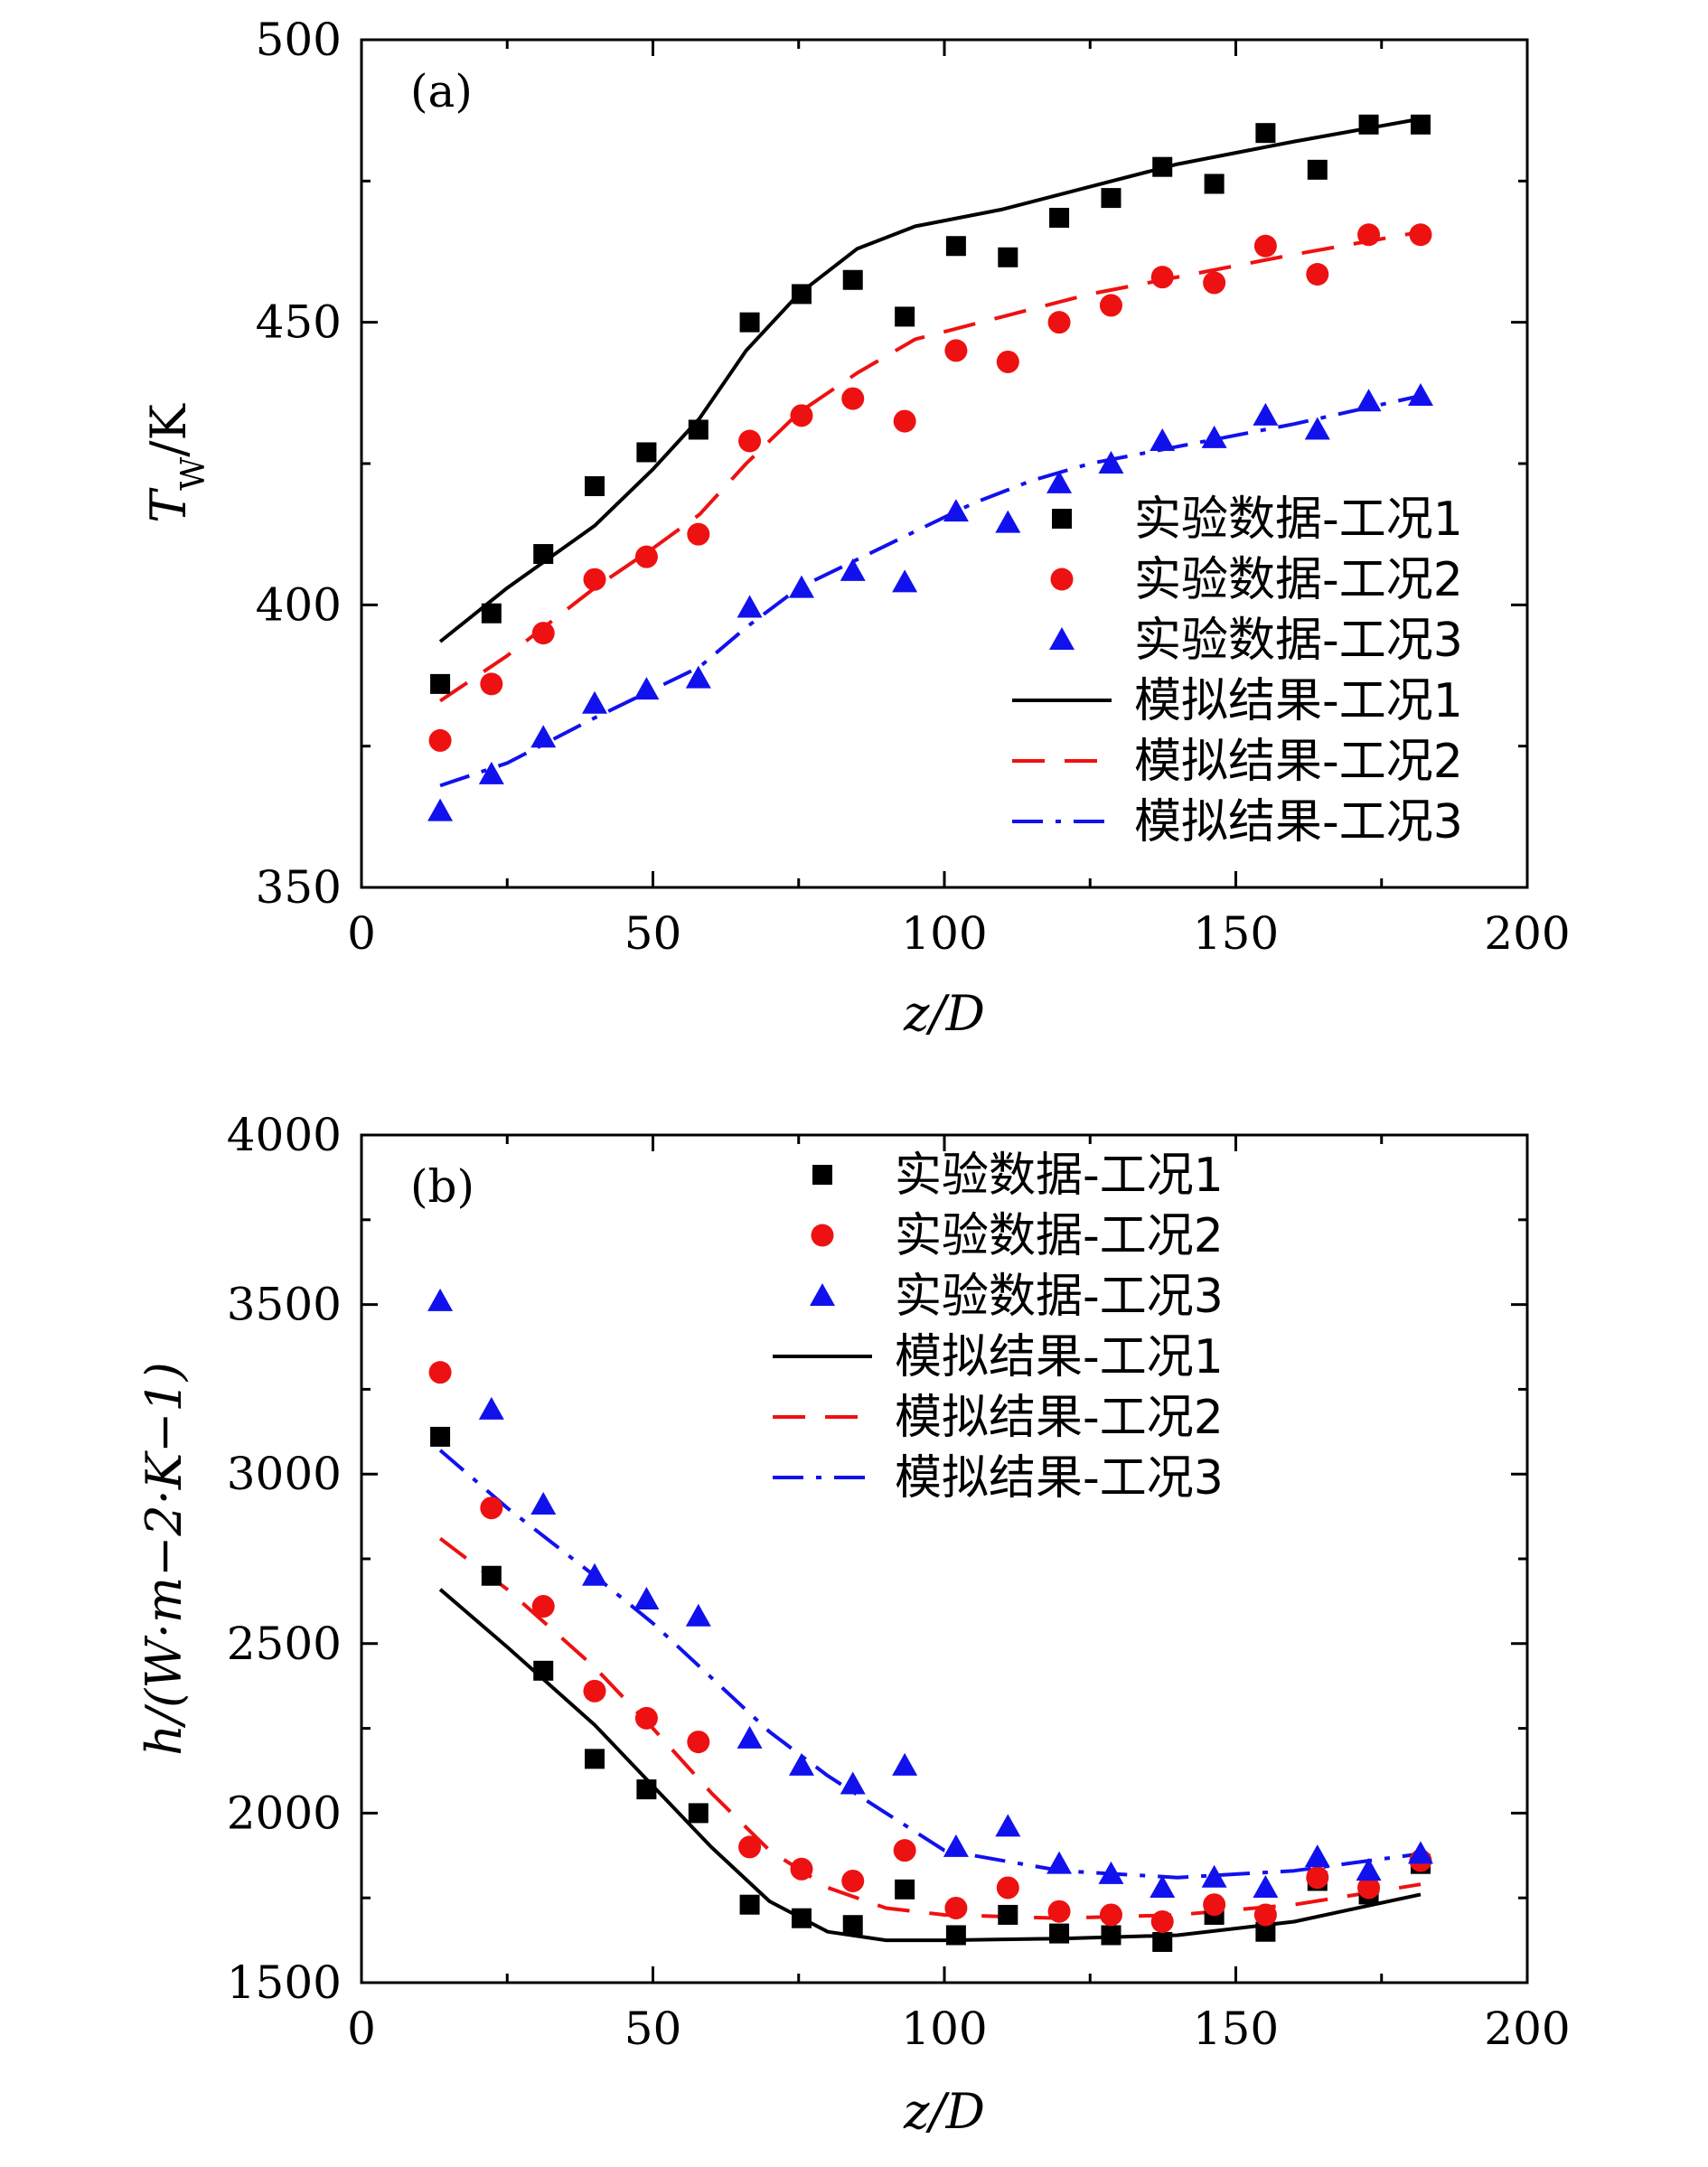  Describe the element at coordinates (1059, 1176) in the screenshot. I see `legend-label: 实验数据-工况1` at that location.